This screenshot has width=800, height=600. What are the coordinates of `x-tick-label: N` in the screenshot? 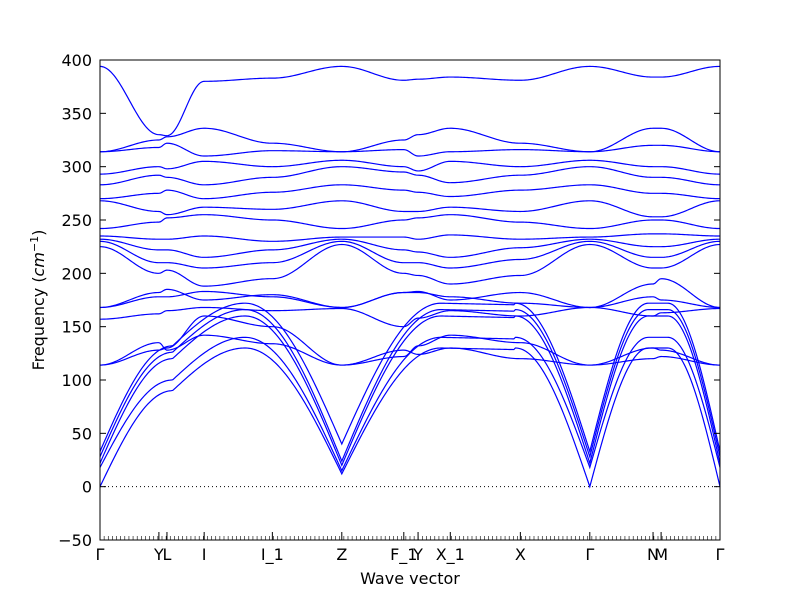 It's located at (653, 554).